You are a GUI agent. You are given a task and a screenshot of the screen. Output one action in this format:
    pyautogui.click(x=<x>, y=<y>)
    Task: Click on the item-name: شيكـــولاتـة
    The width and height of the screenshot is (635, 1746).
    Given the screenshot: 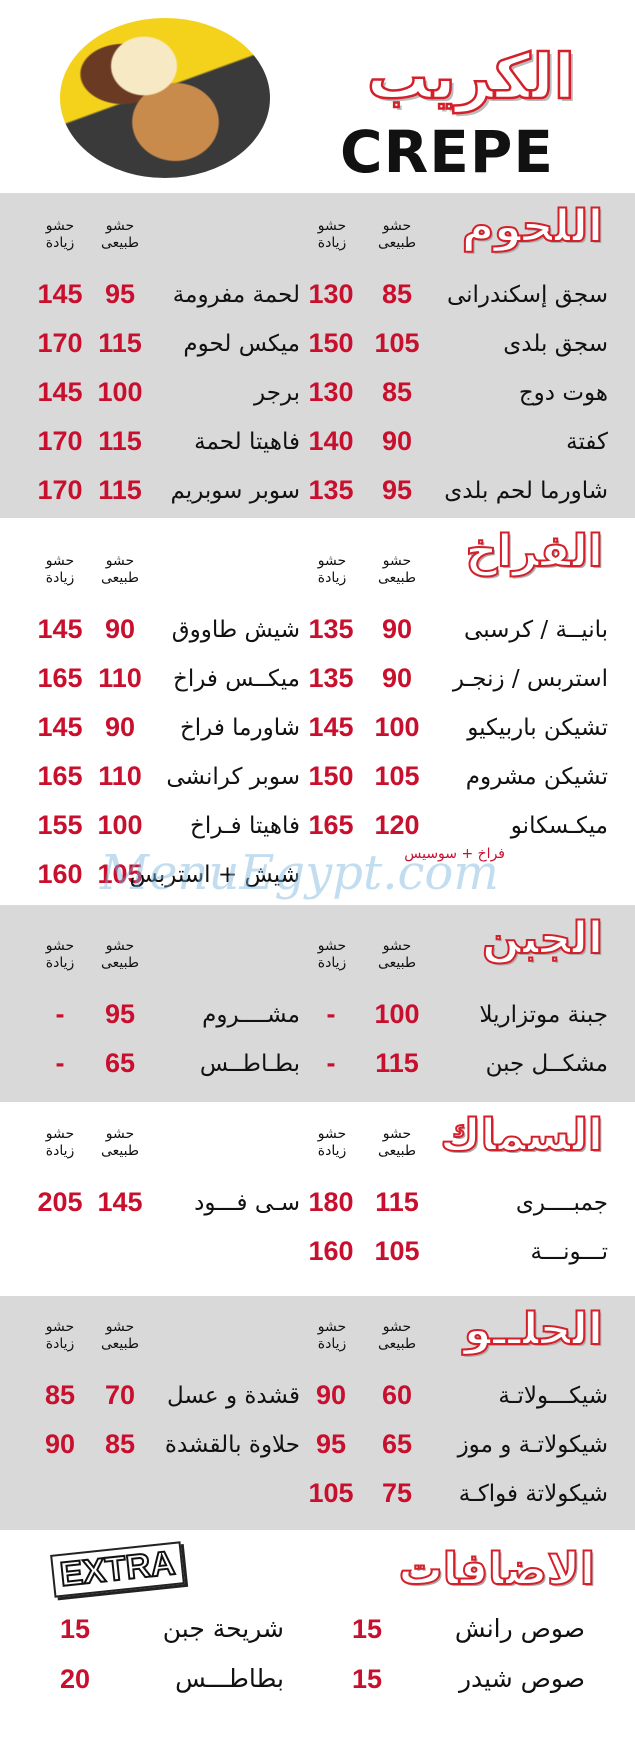 What is the action you would take?
    pyautogui.click(x=553, y=1395)
    